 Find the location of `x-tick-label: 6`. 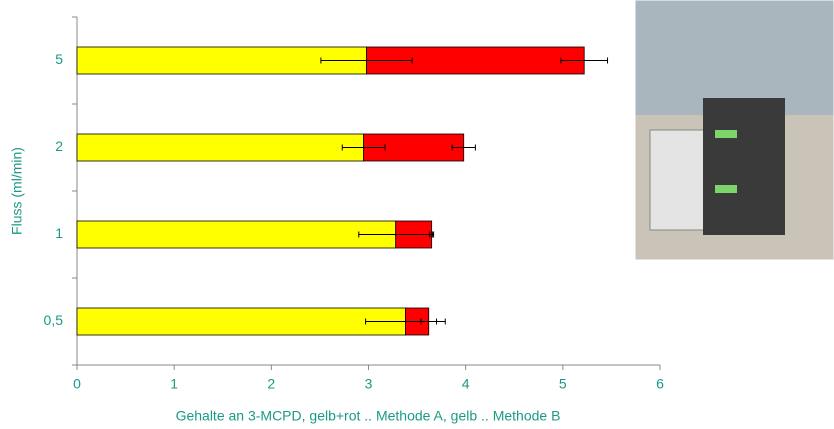

x-tick-label: 6 is located at coordinates (660, 384).